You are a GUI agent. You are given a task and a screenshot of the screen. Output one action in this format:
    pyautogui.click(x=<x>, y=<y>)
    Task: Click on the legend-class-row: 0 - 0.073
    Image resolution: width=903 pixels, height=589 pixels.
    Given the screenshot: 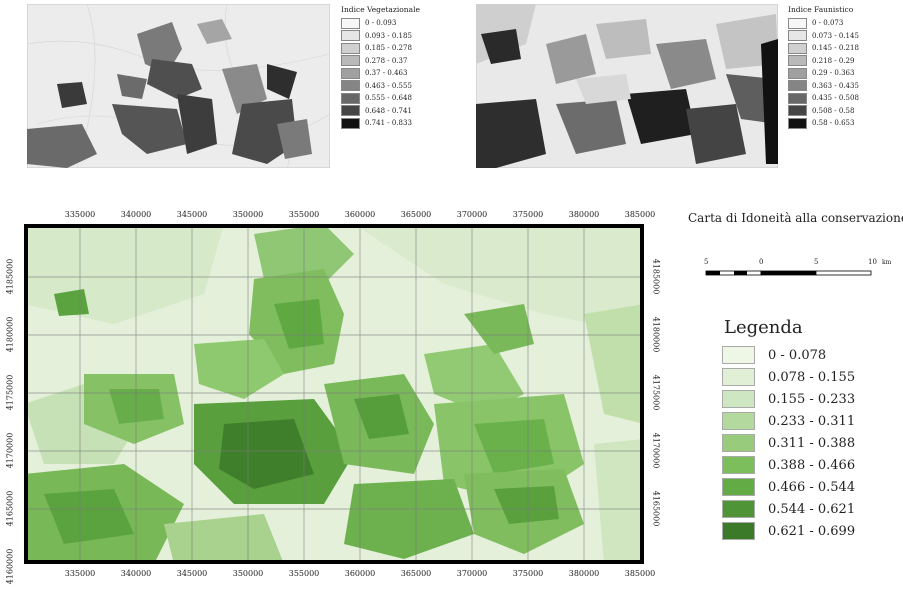 What is the action you would take?
    pyautogui.click(x=823, y=23)
    